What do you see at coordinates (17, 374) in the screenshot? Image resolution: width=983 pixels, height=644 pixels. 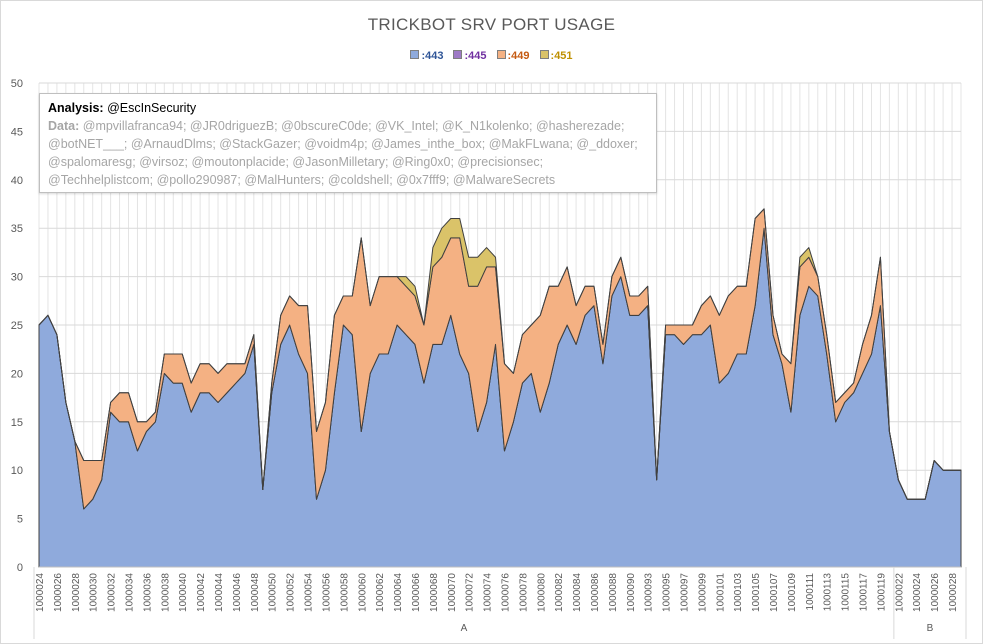 I see `y-tick-label: 20` at bounding box center [17, 374].